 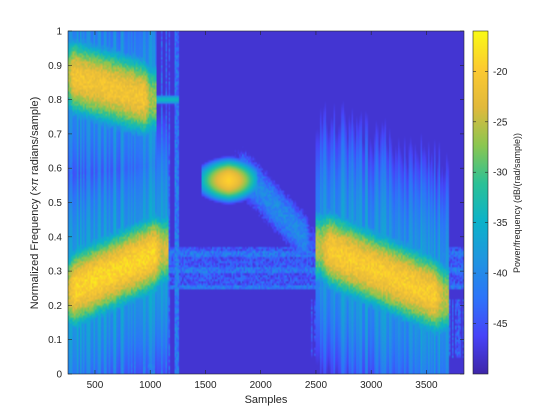 I want to click on y-tick-label: 0.9, so click(x=55, y=66).